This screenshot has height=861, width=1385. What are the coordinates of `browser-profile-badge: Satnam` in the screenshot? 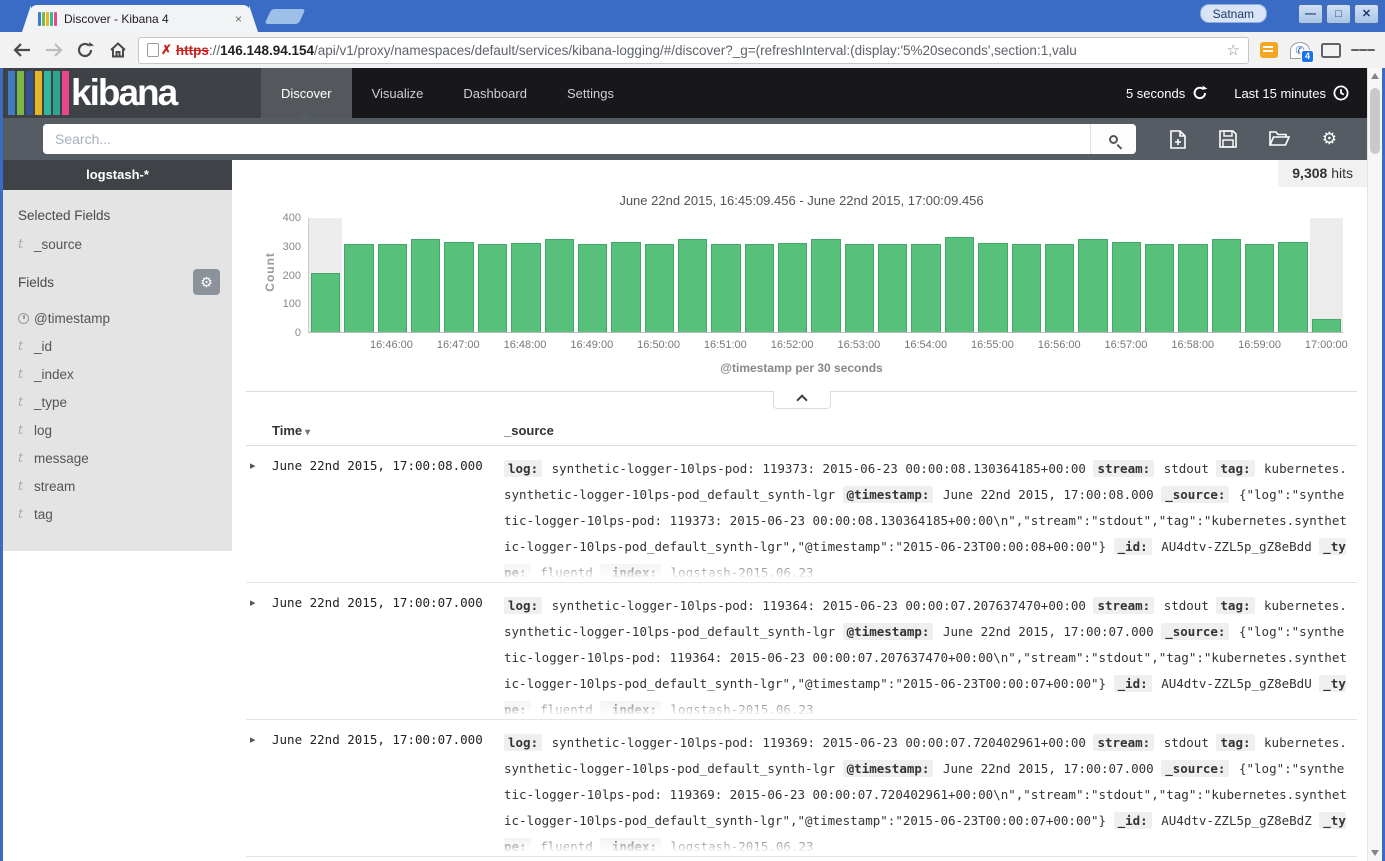 It's located at (1233, 13).